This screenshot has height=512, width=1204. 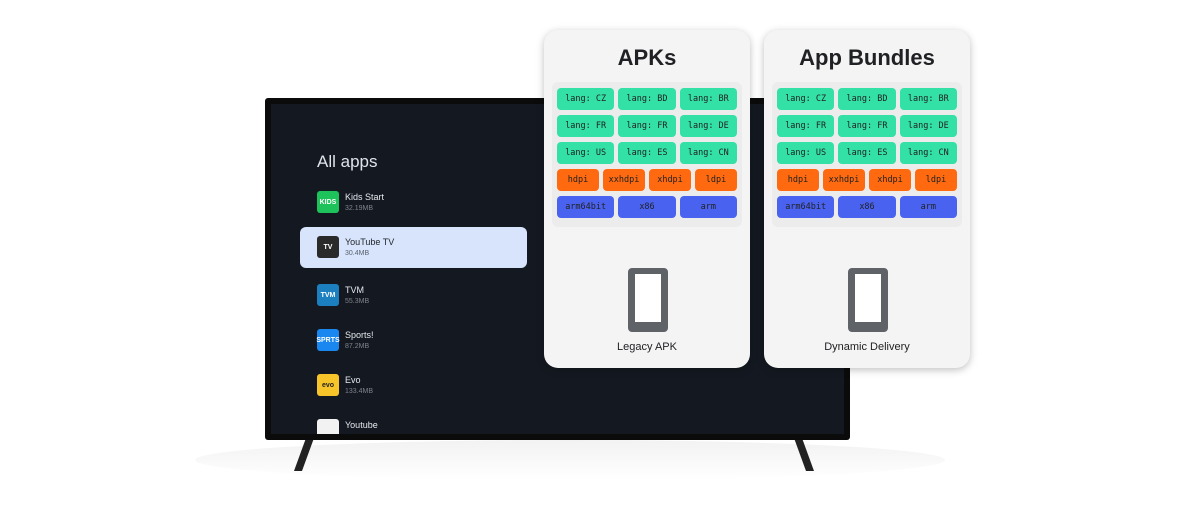 I want to click on app-icon: KIDS, so click(x=328, y=202).